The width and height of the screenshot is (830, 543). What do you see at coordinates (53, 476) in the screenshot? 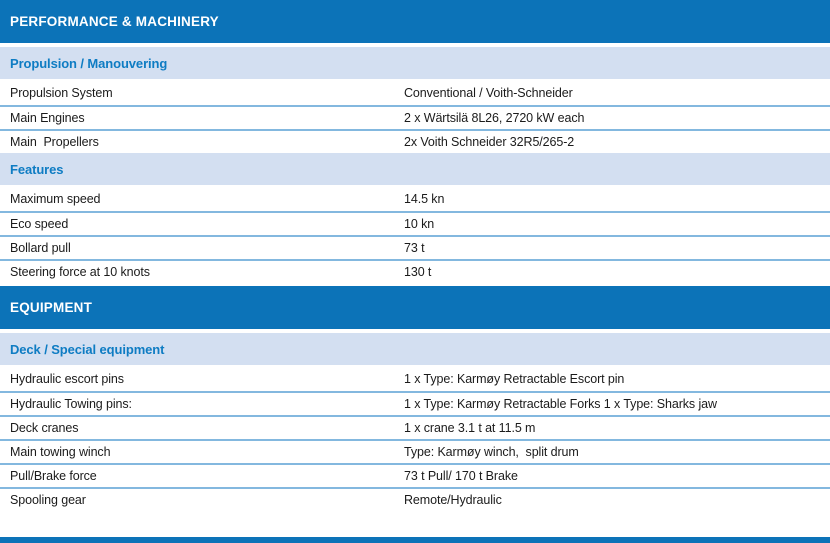
I see `row-label: Pull/Brake force` at bounding box center [53, 476].